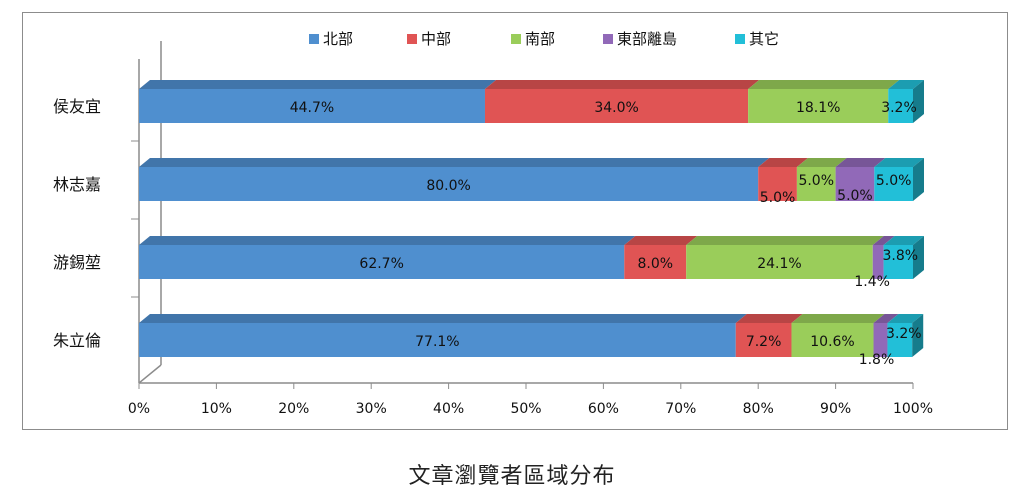  I want to click on x-tick-label: 50%, so click(525, 409).